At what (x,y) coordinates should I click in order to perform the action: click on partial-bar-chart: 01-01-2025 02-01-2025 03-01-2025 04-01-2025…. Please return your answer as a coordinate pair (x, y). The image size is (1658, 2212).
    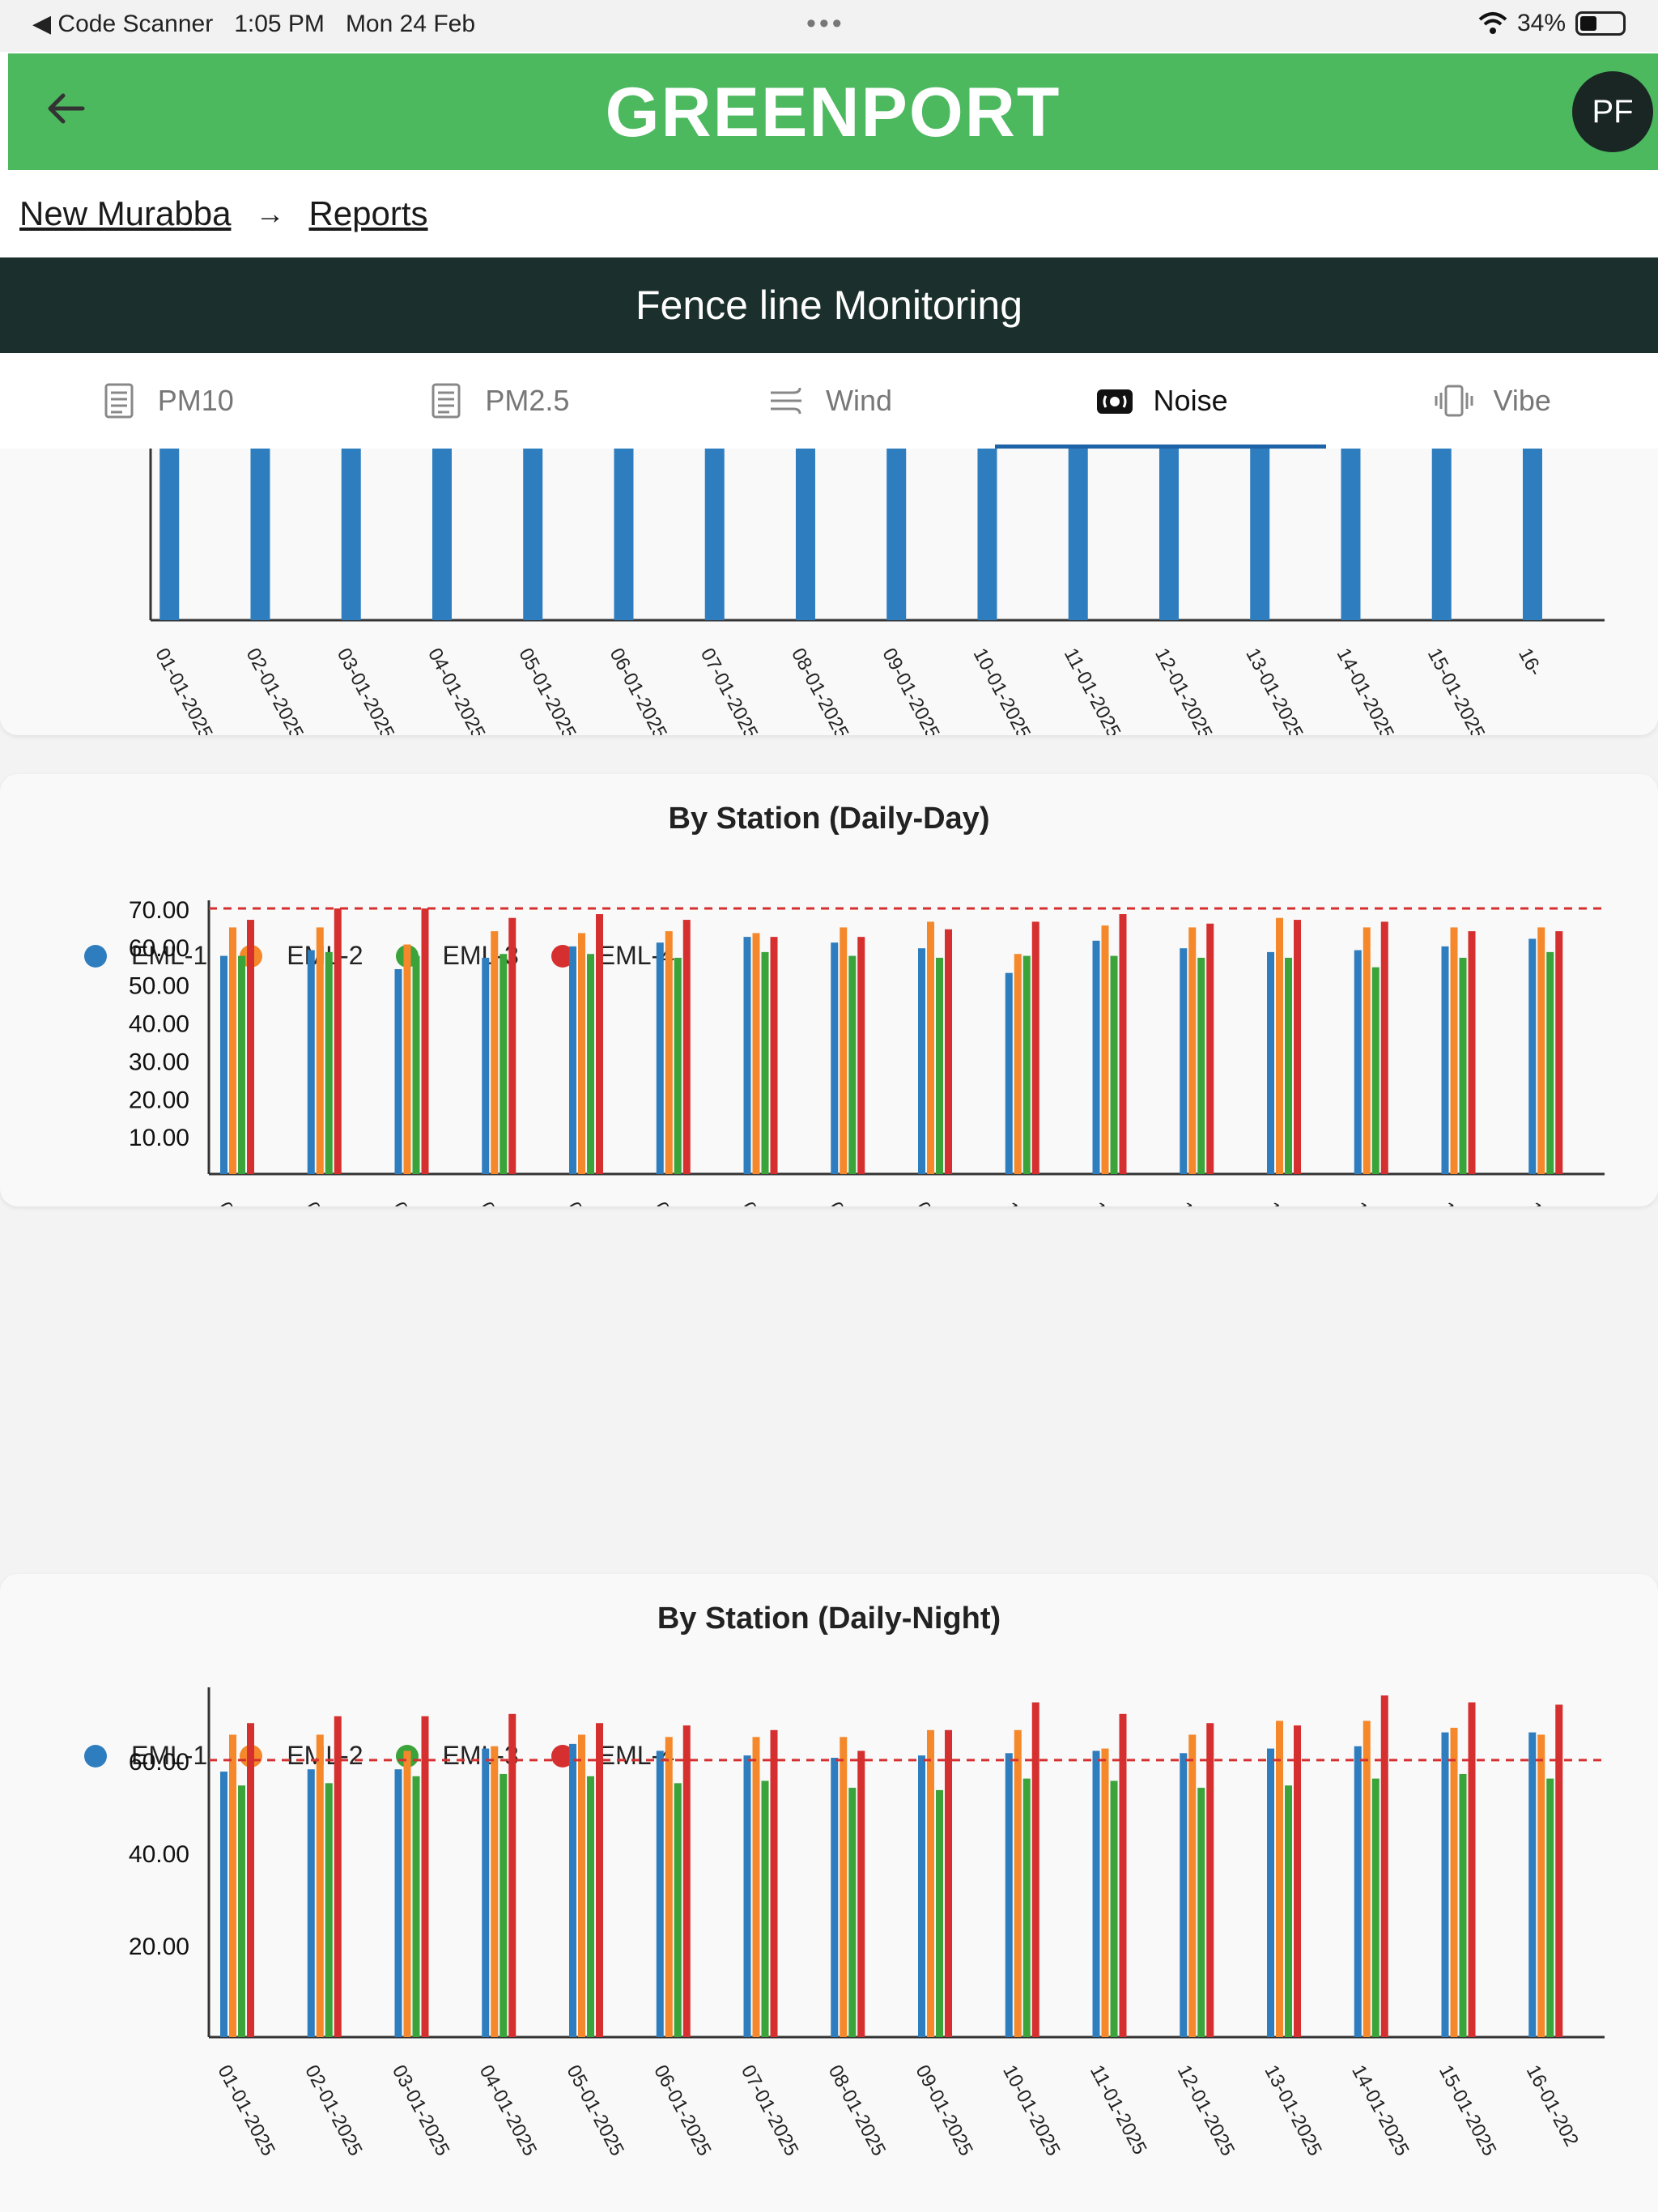
    Looking at the image, I should click on (877, 592).